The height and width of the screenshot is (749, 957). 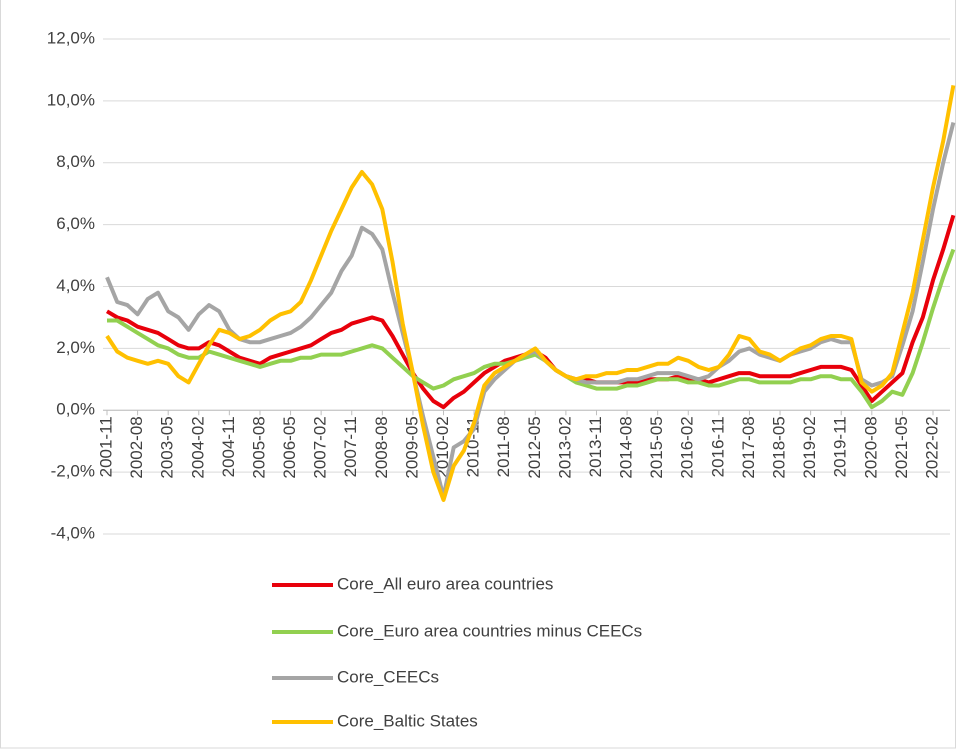 What do you see at coordinates (442, 447) in the screenshot?
I see `x-tick-label: 2010-02` at bounding box center [442, 447].